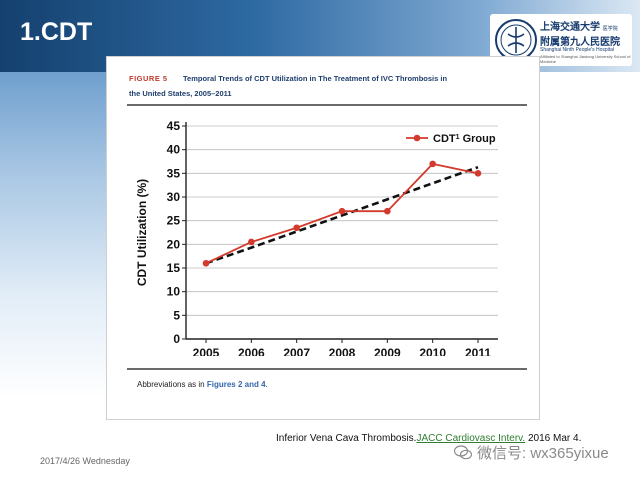 Image resolution: width=640 pixels, height=480 pixels. Describe the element at coordinates (577, 50) in the screenshot. I see `logo-english-name: Shanghai Ninth People's Hospital` at that location.